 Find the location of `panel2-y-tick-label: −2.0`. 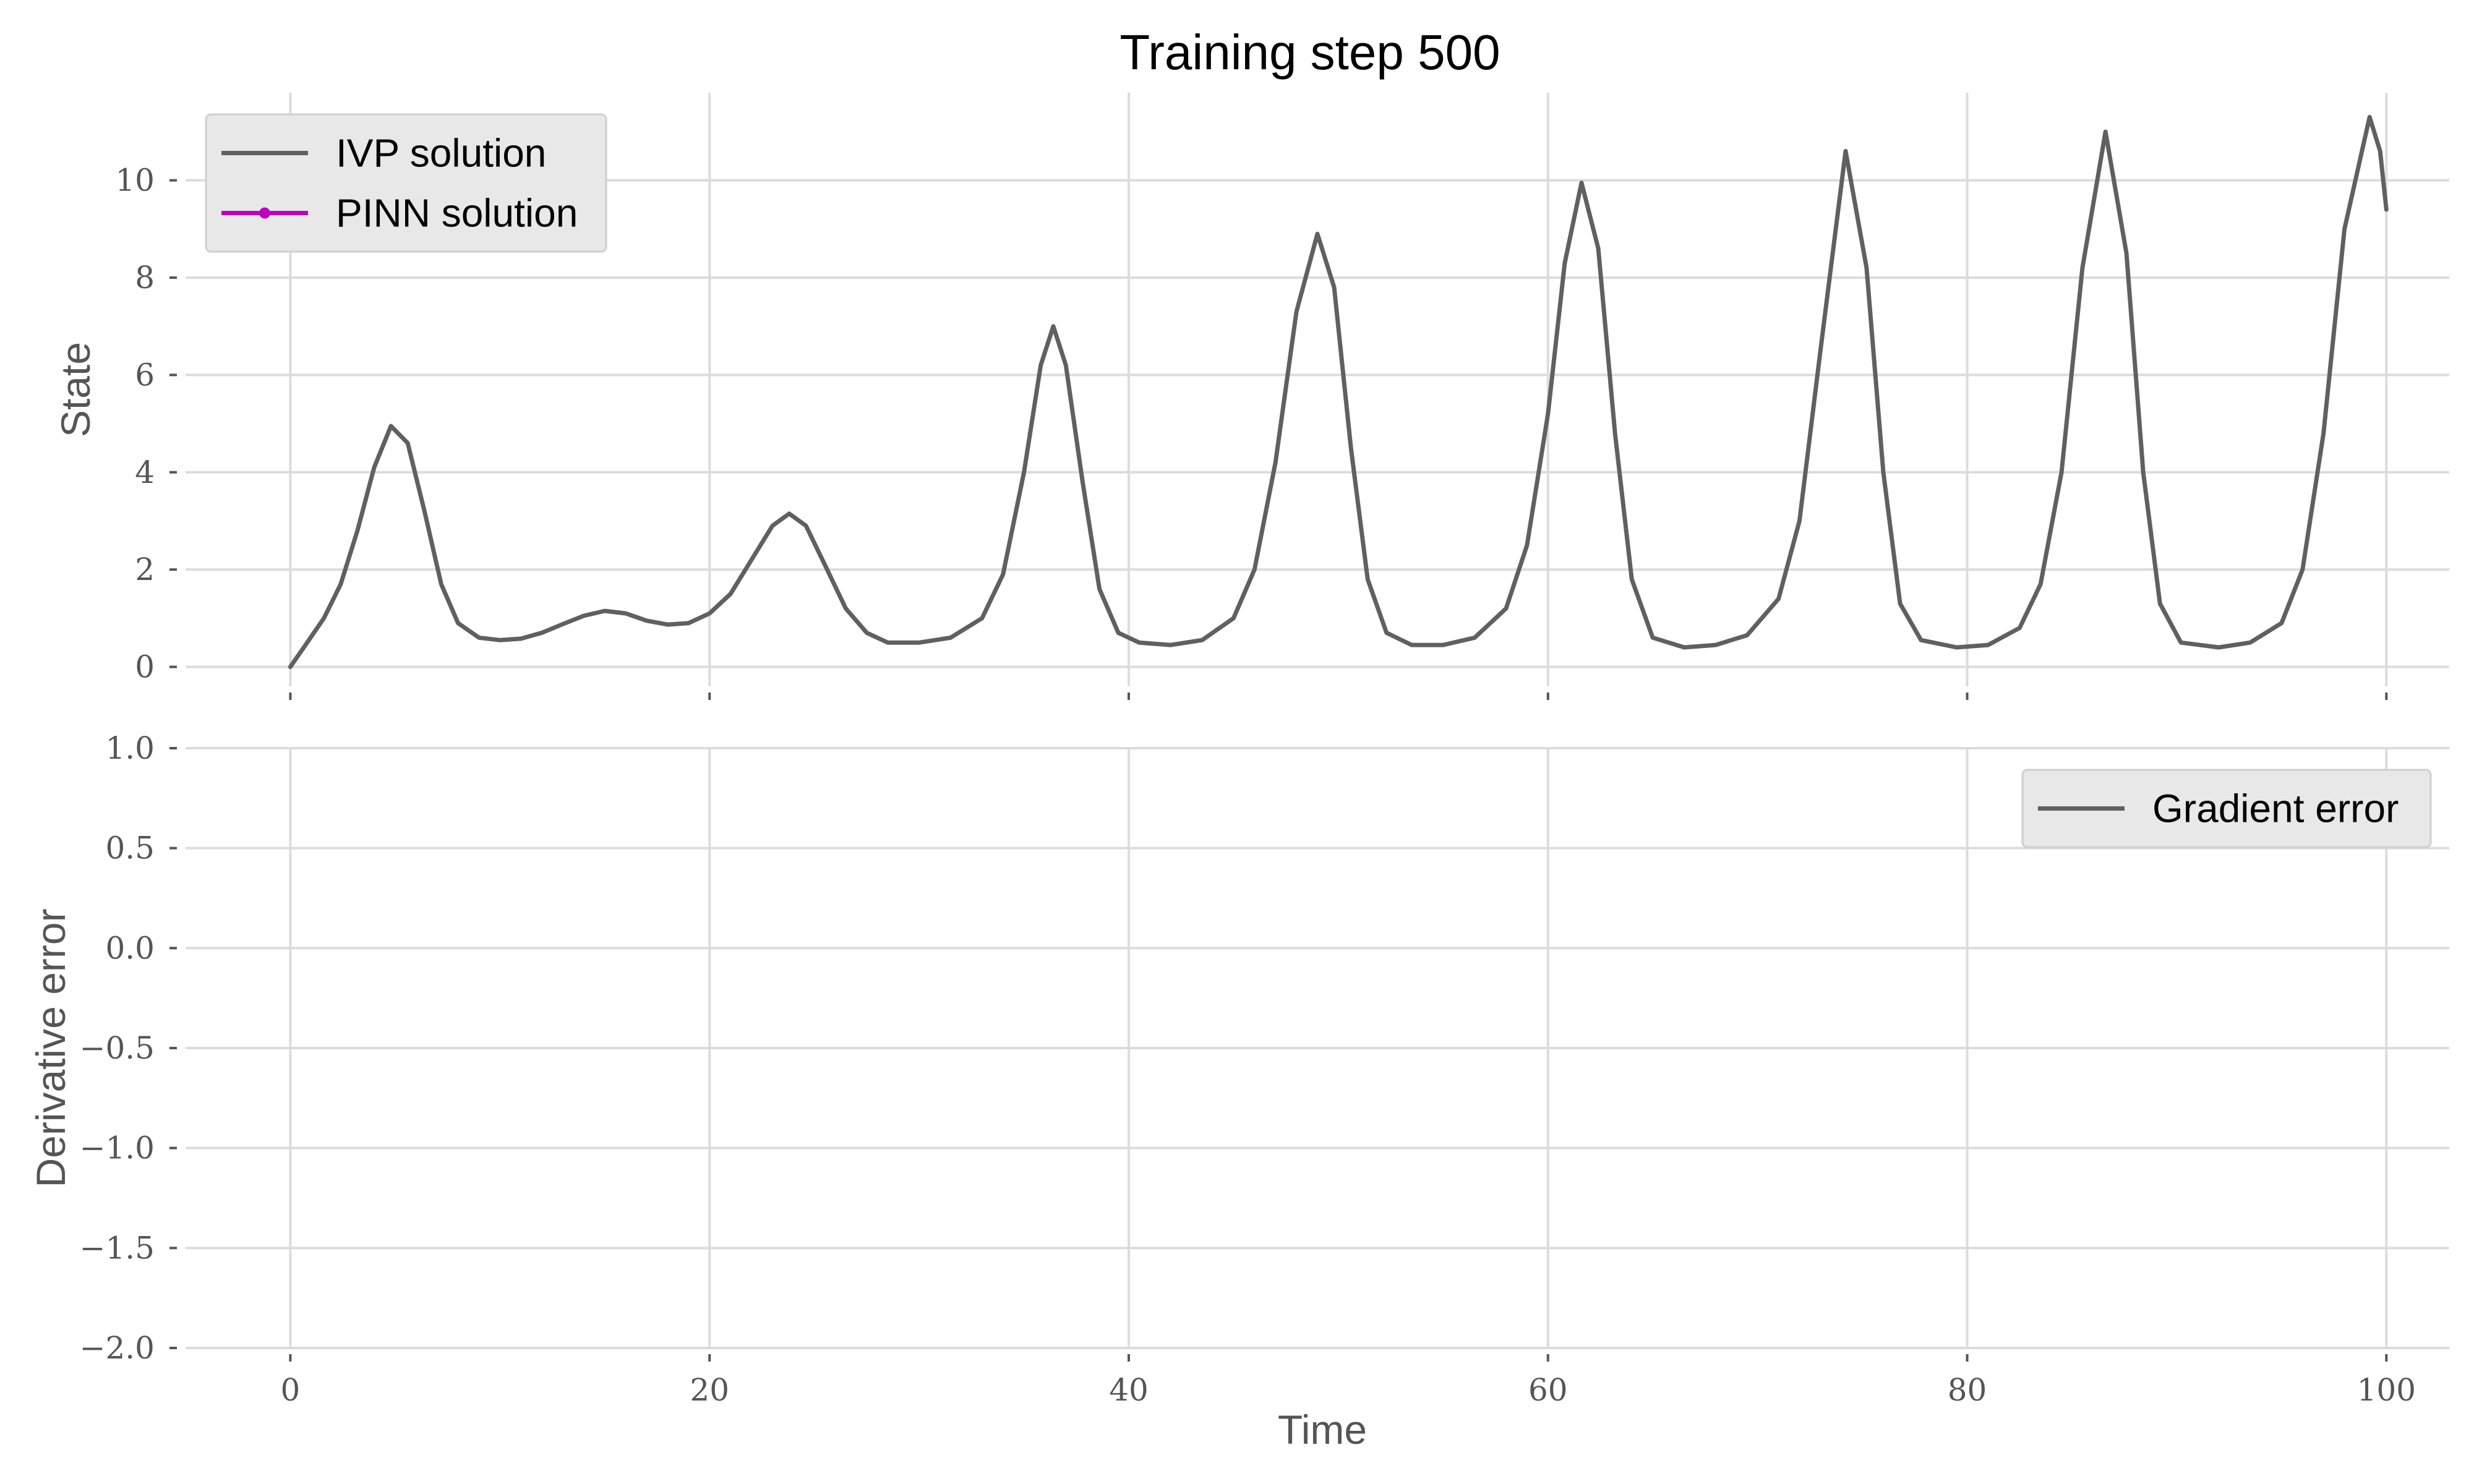

panel2-y-tick-label: −2.0 is located at coordinates (117, 1348).